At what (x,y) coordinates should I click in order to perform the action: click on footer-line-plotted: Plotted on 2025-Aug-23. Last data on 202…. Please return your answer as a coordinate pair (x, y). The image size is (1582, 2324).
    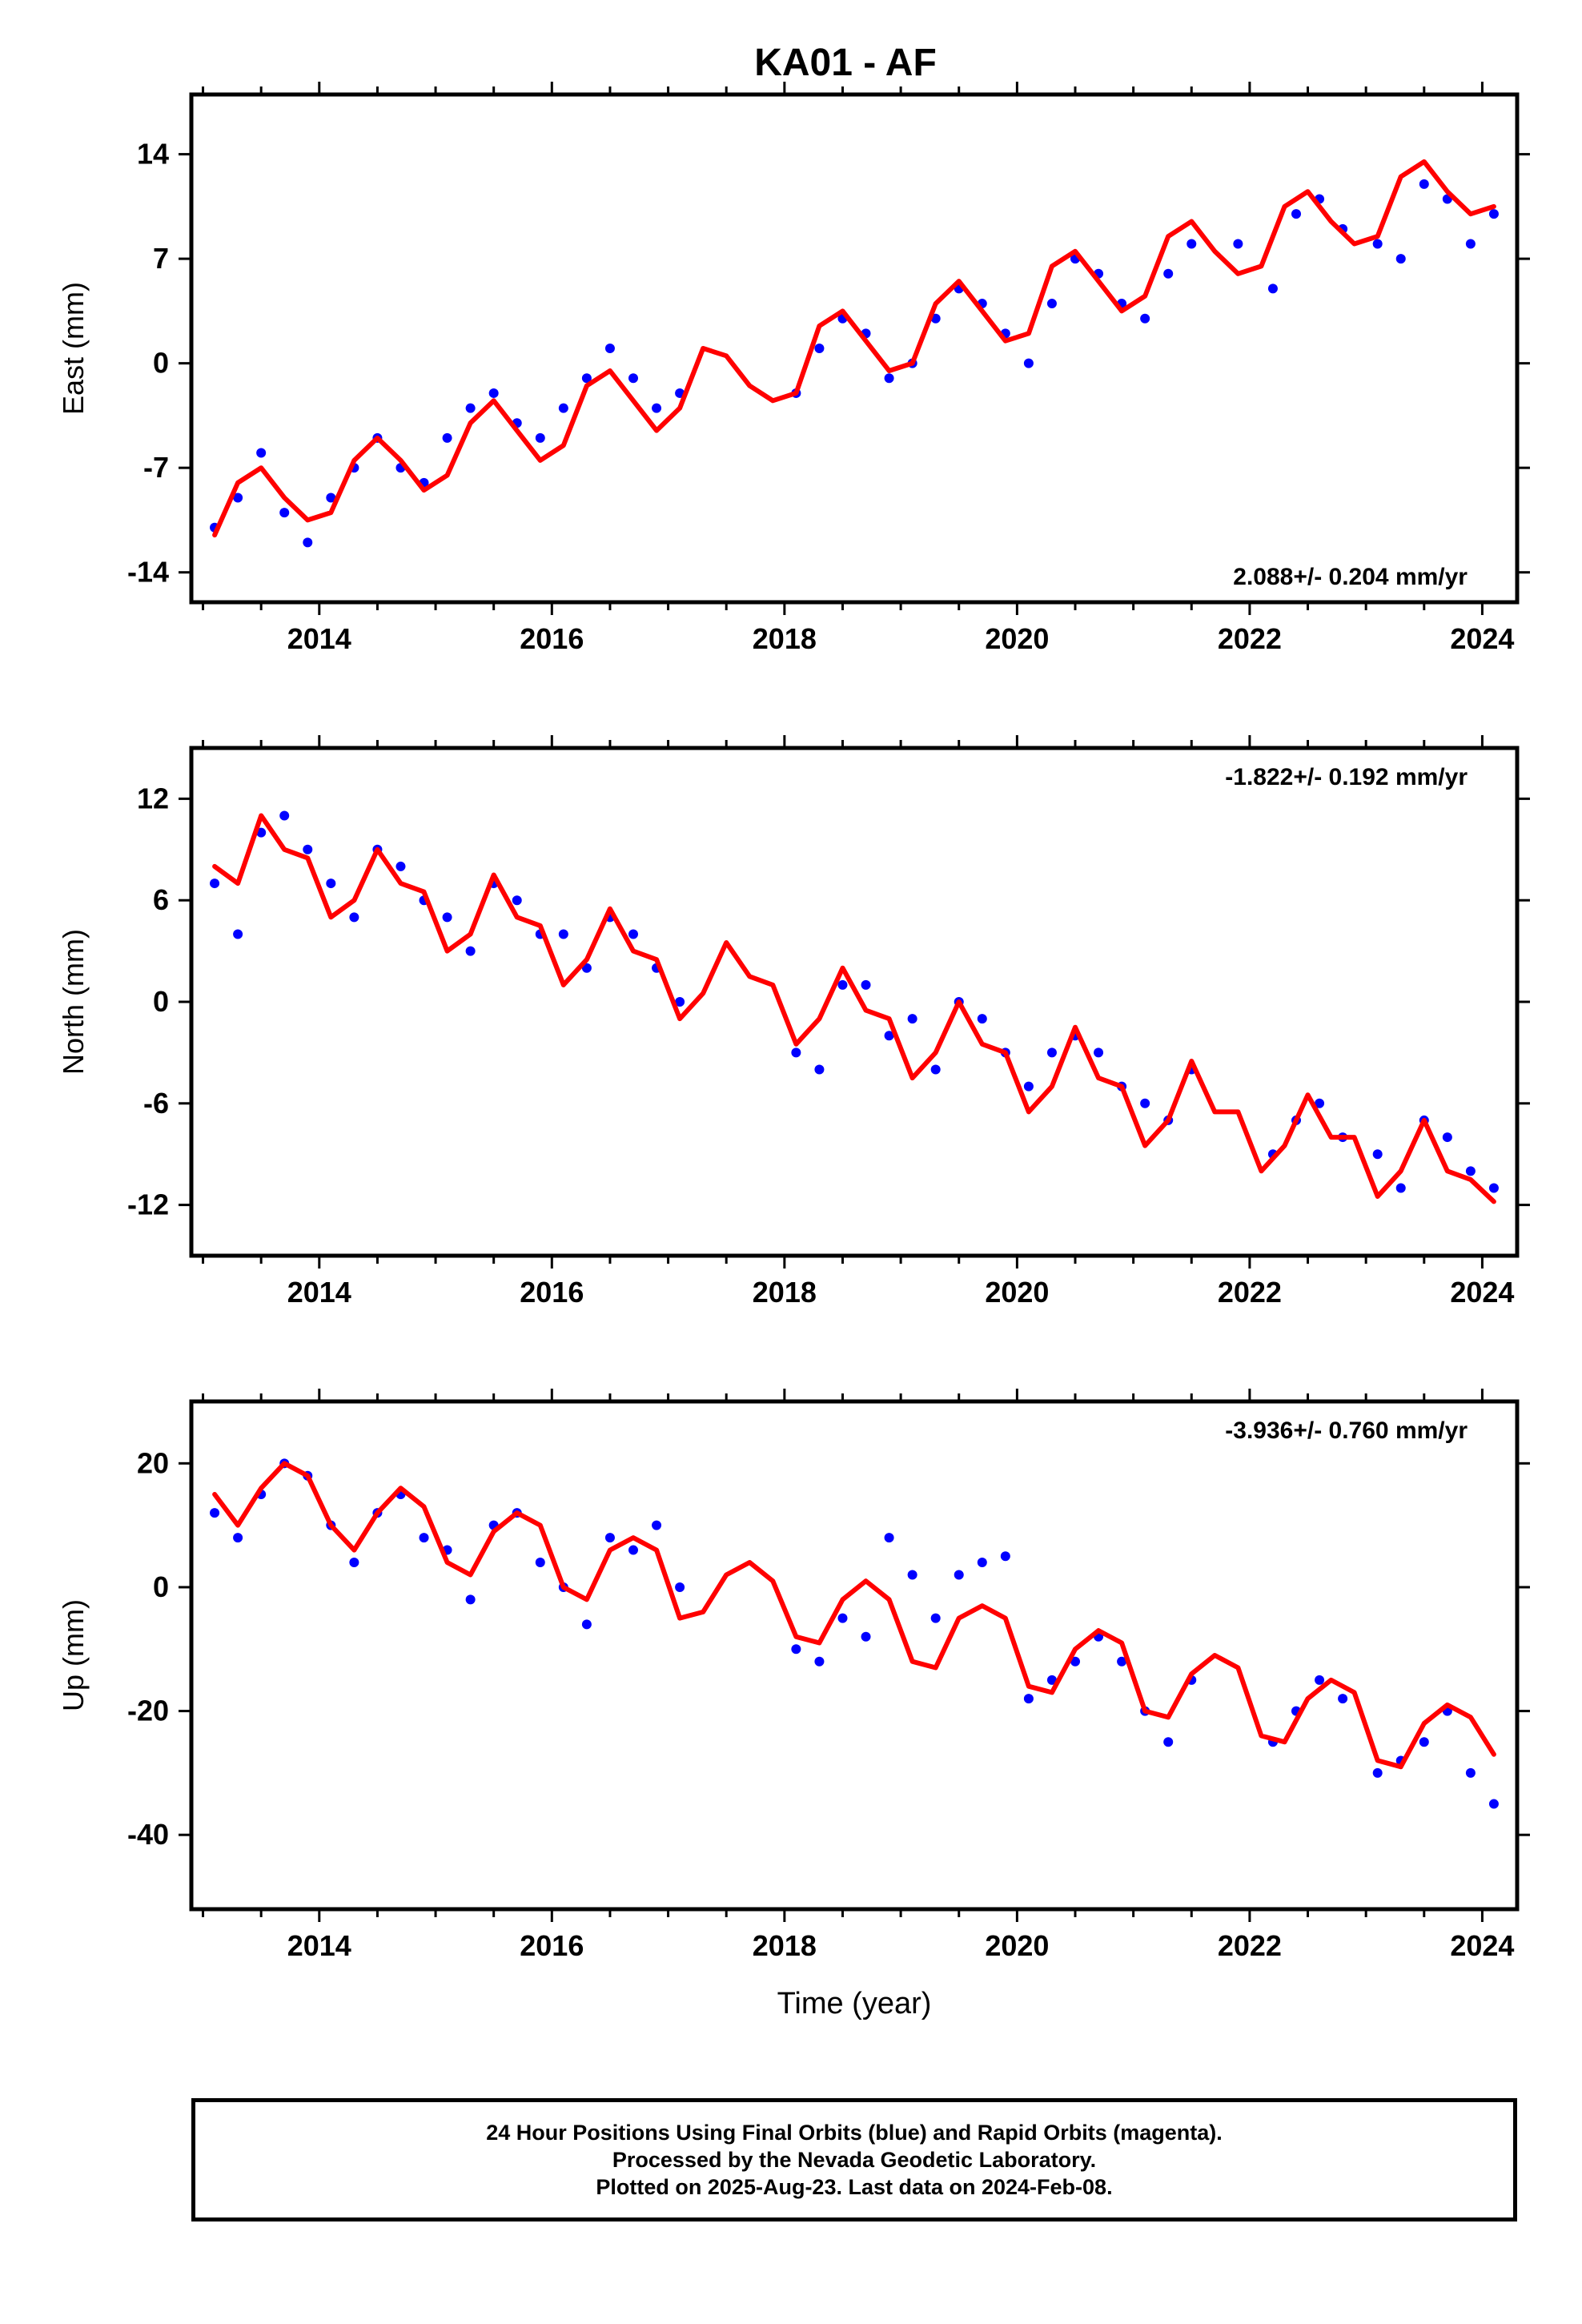
    Looking at the image, I should click on (854, 2187).